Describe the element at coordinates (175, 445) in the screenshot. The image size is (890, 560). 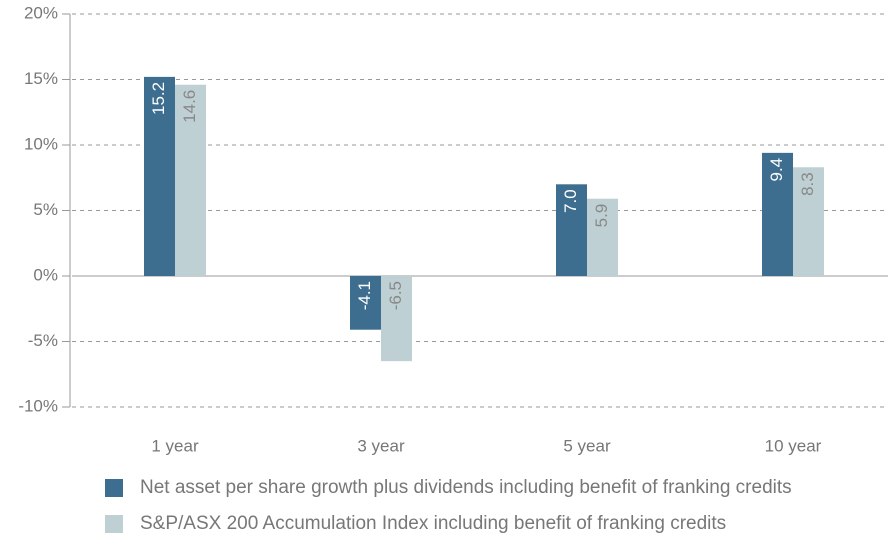
I see `x-tick-label: 1 year` at that location.